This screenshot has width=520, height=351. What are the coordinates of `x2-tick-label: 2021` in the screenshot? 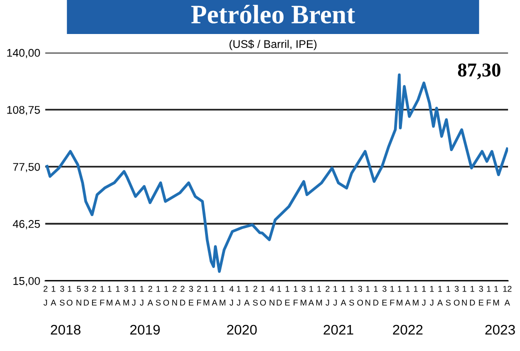 It's located at (339, 329).